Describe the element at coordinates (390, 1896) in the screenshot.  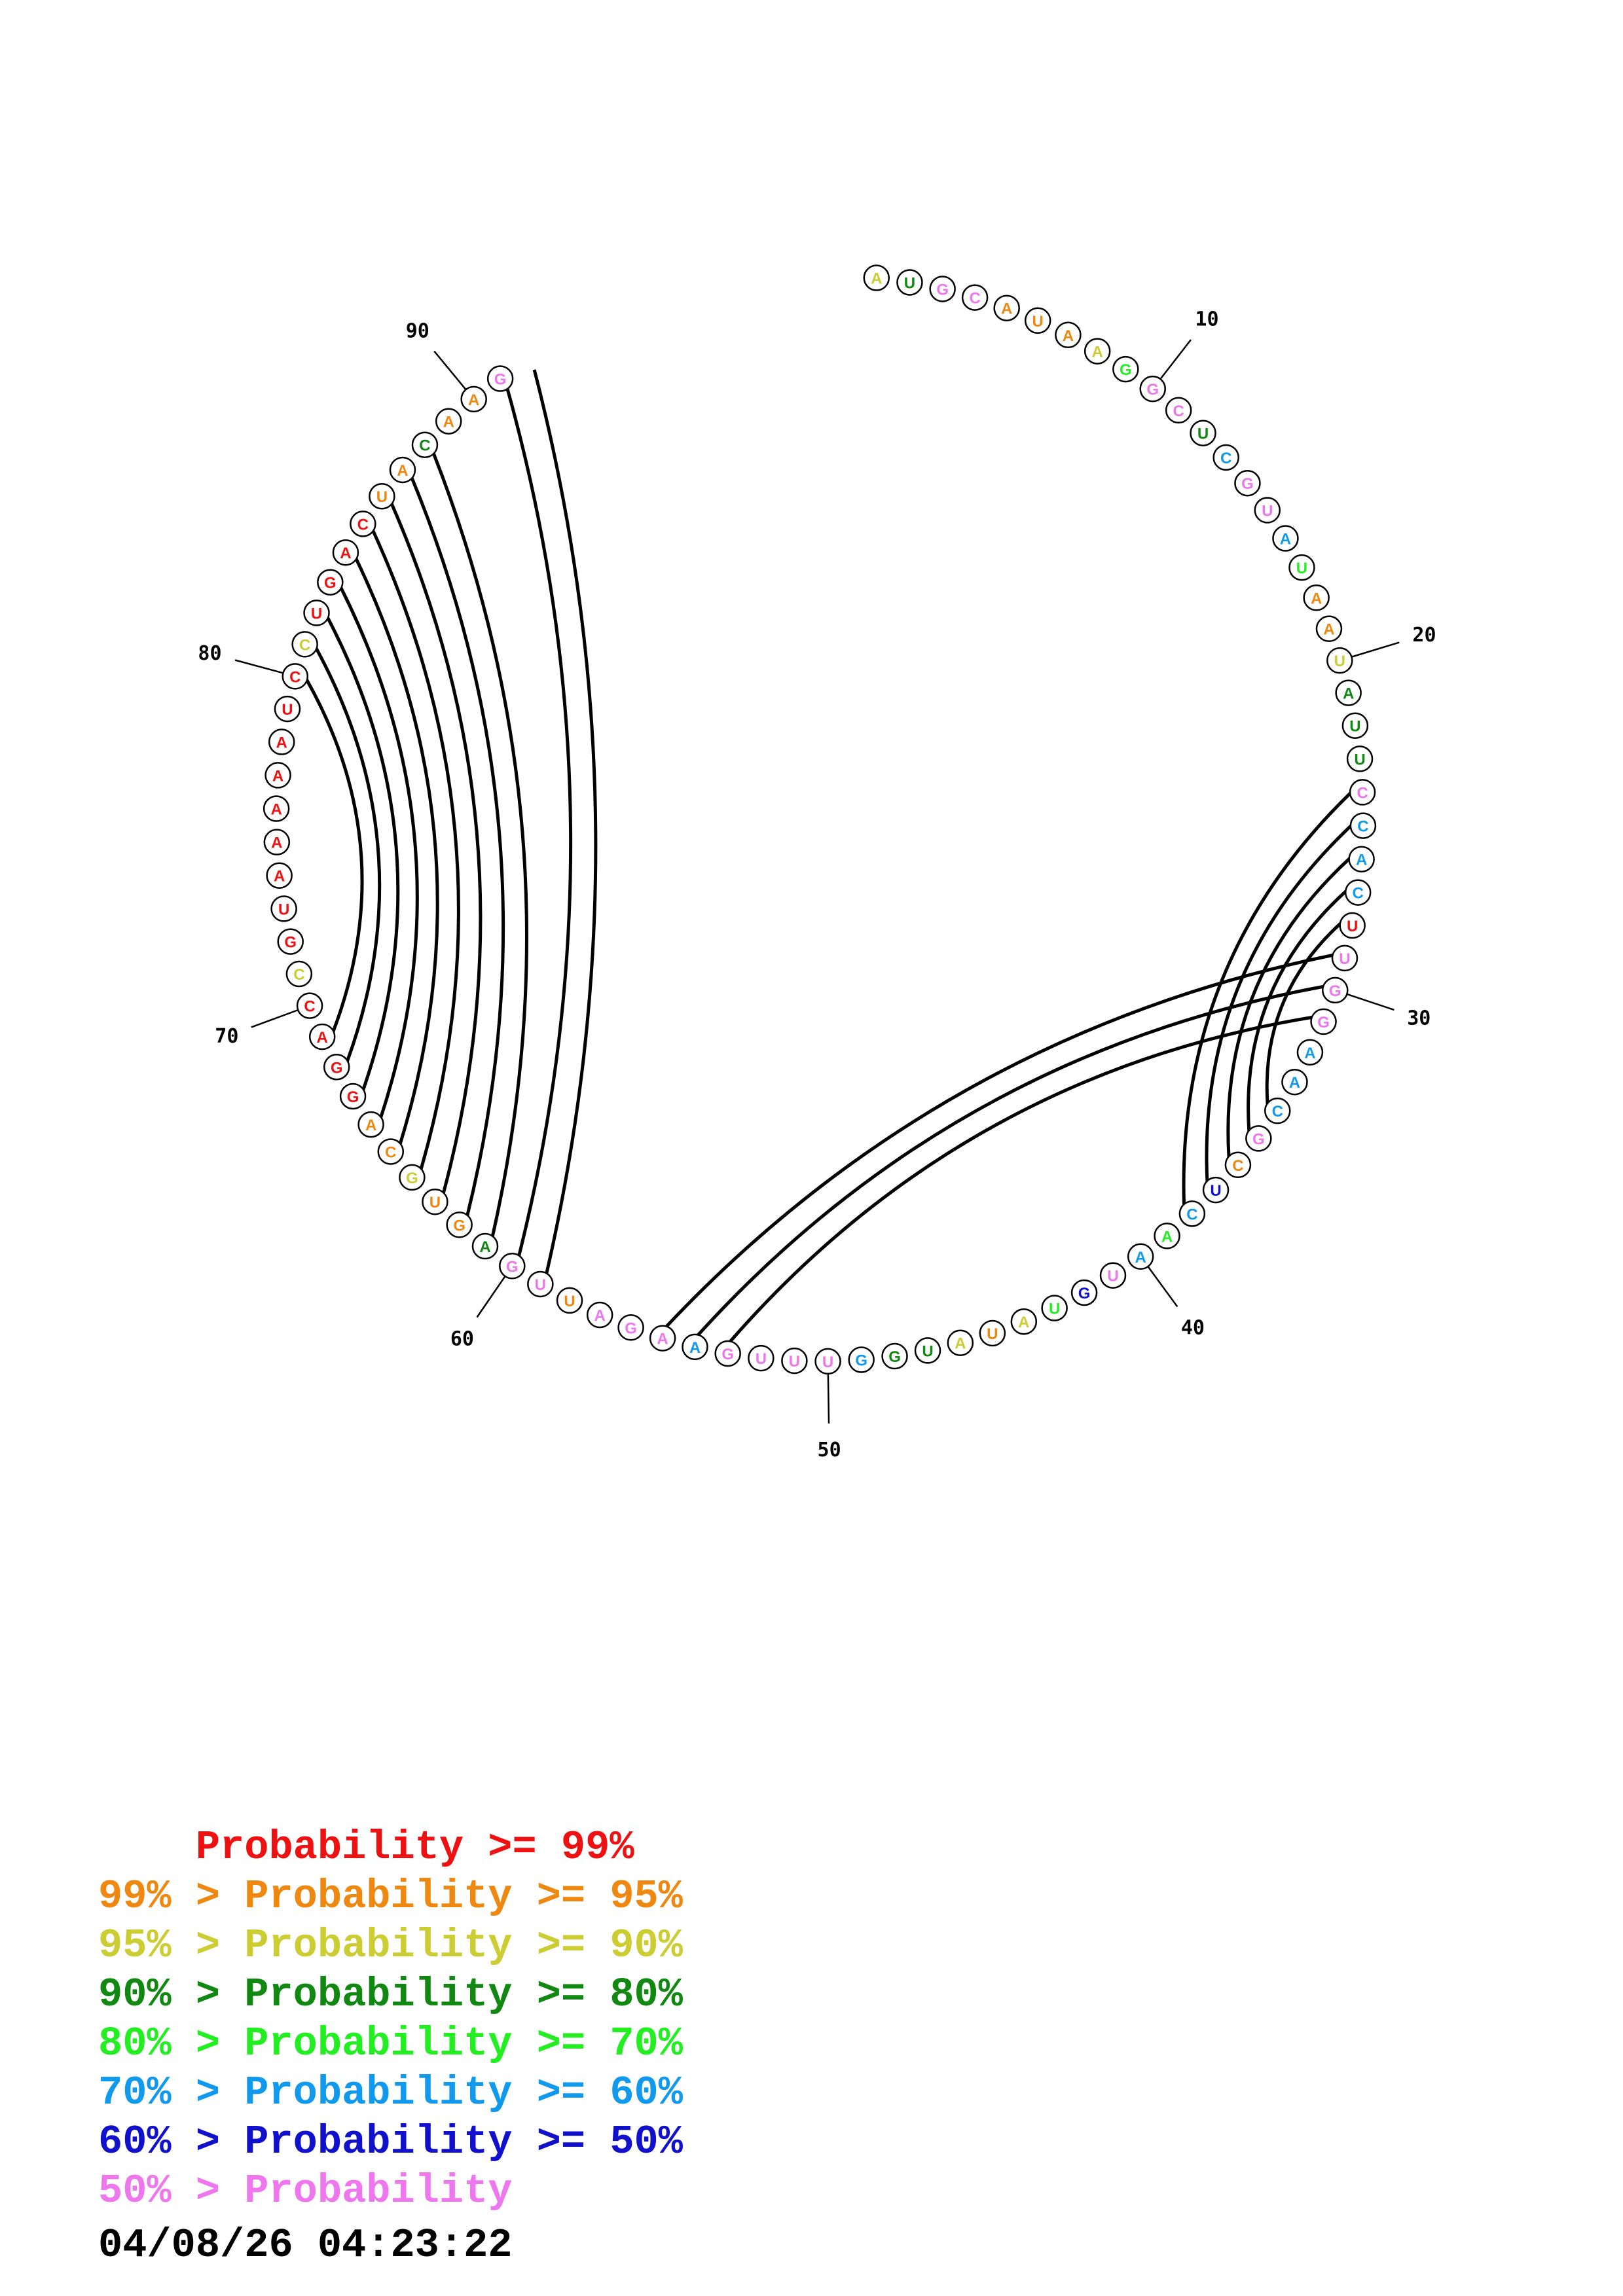
I see `legend-row: 99% > Probability >= 95%` at that location.